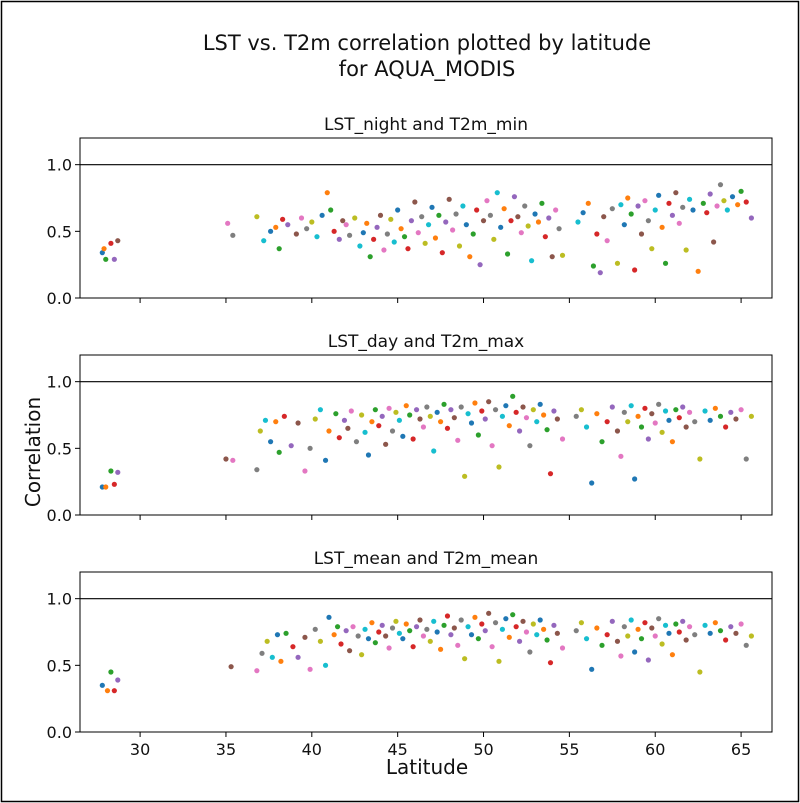 The height and width of the screenshot is (803, 800). What do you see at coordinates (427, 69) in the screenshot?
I see `figure-title-line-2: for AQUA_MODIS` at bounding box center [427, 69].